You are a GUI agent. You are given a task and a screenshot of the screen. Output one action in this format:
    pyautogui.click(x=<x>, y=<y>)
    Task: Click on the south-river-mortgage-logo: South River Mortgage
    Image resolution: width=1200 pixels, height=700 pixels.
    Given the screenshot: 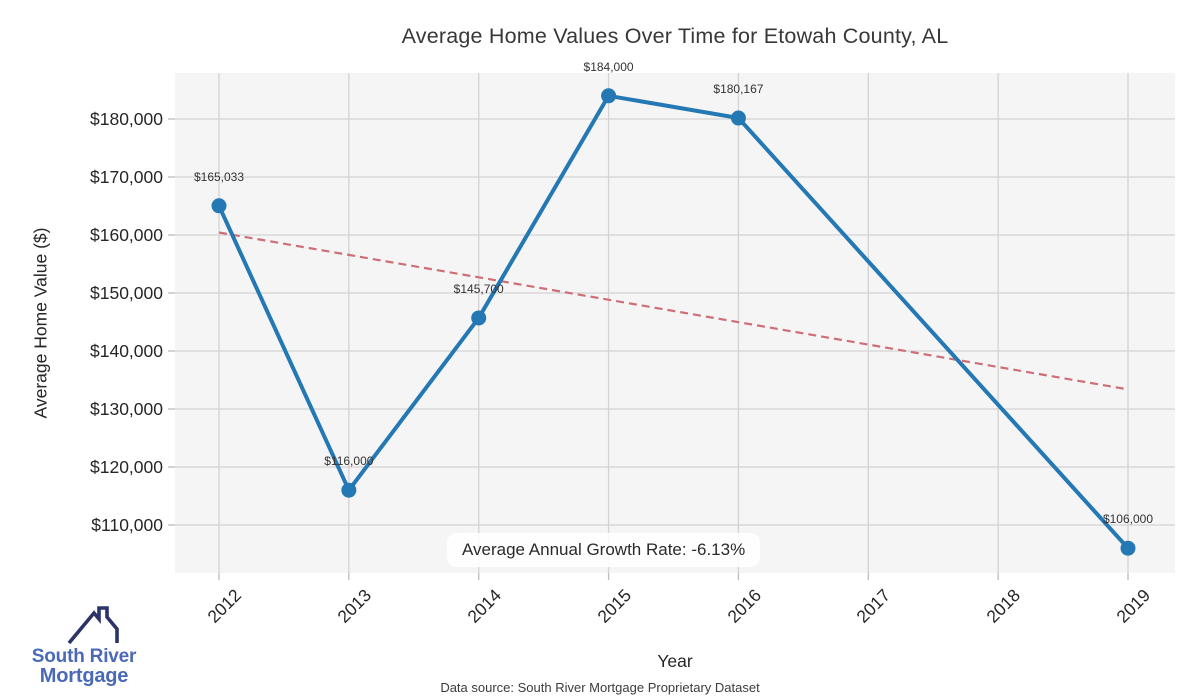 What is the action you would take?
    pyautogui.click(x=84, y=645)
    